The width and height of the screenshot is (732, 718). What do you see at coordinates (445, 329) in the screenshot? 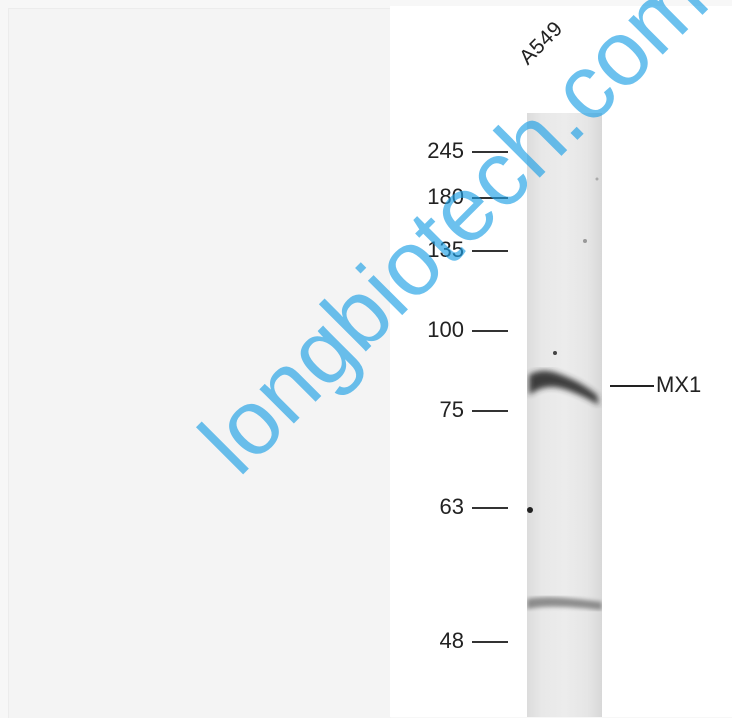
I see `marker-label: 100` at bounding box center [445, 329].